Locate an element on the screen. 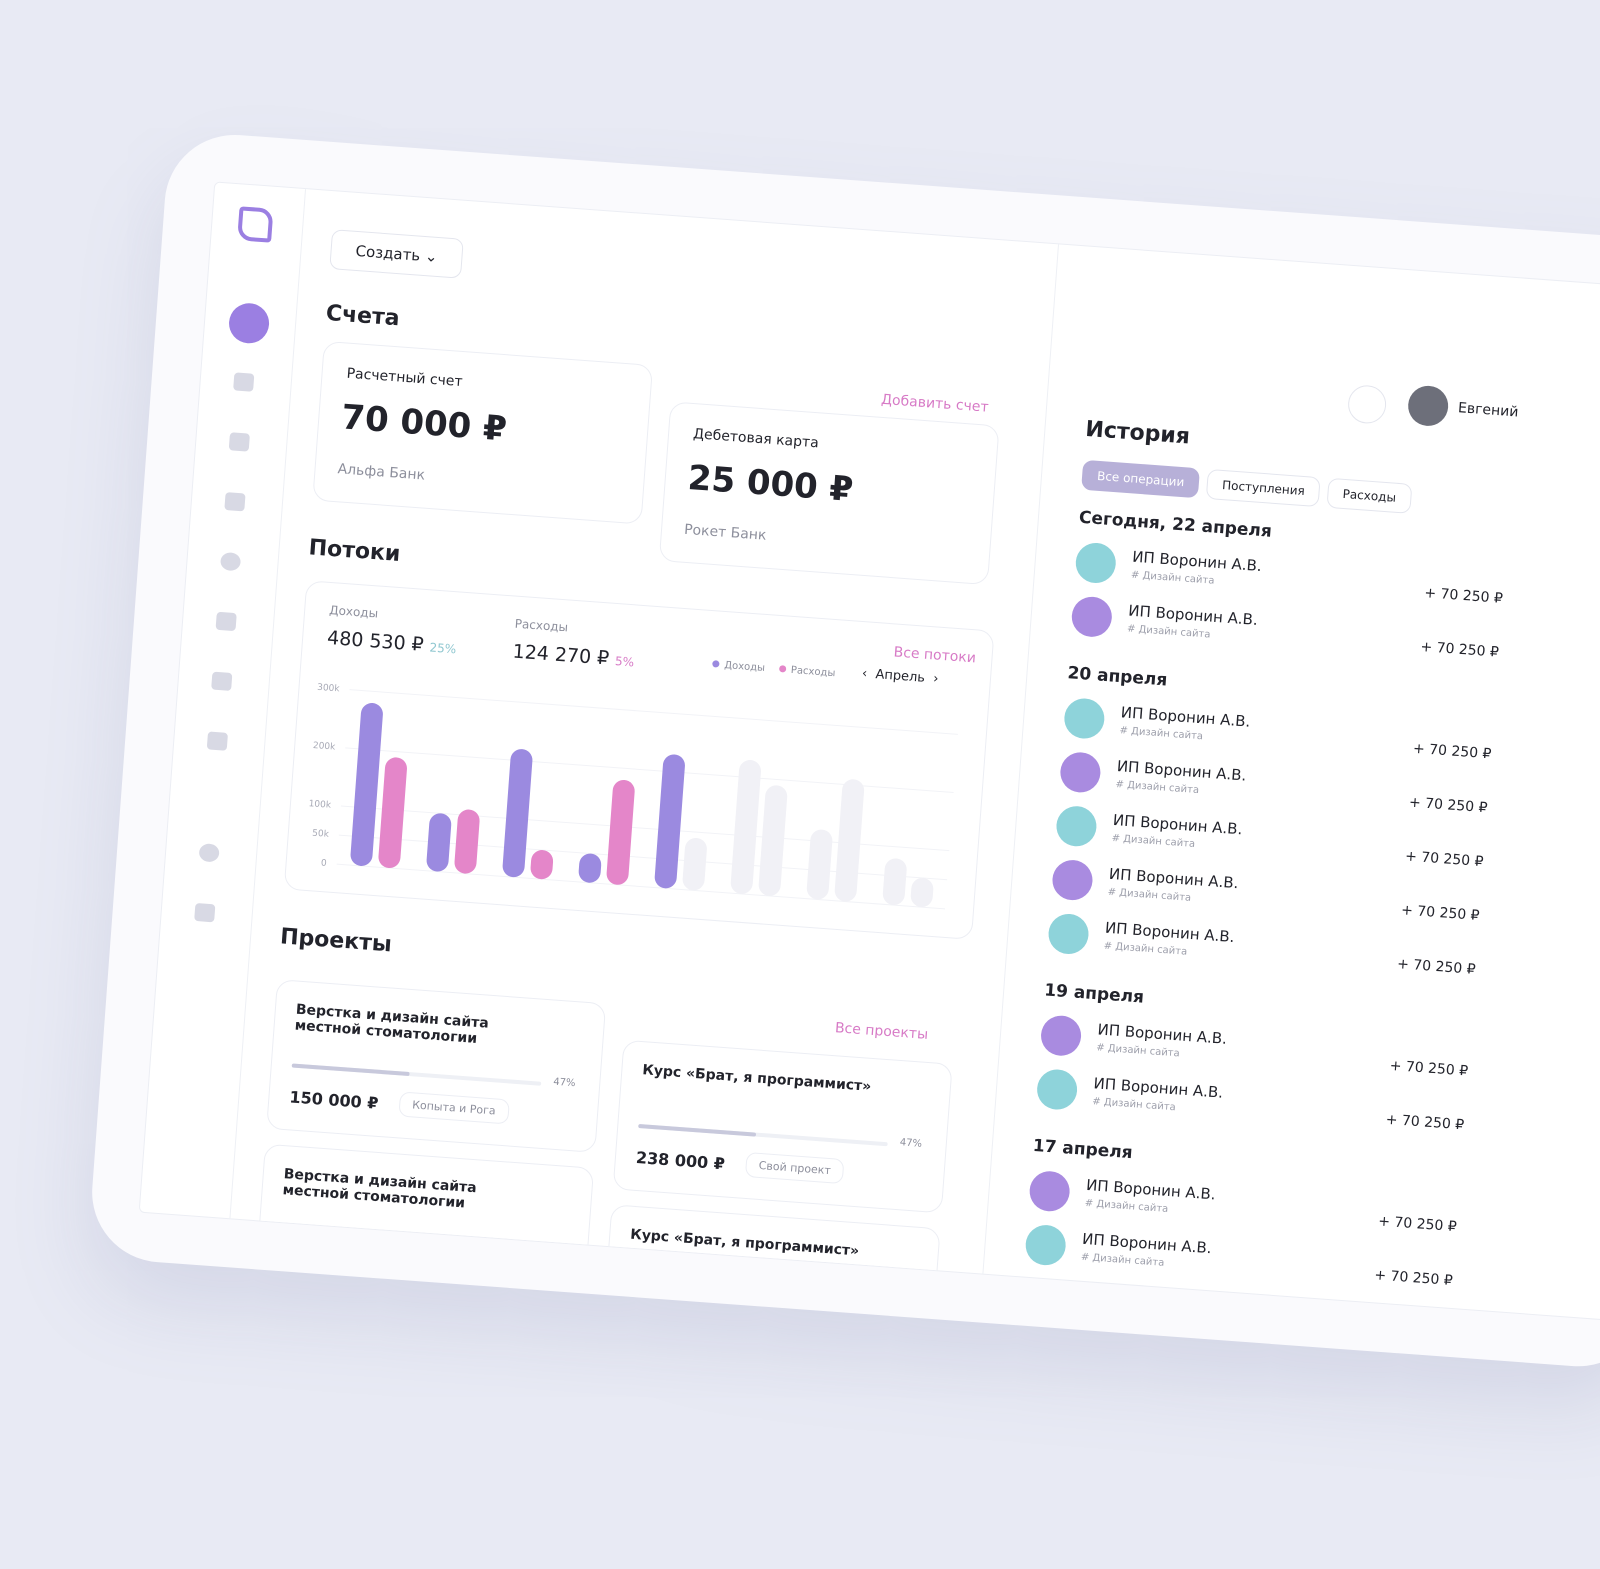 The image size is (1600, 1569). project-tag: Свой проект is located at coordinates (794, 1168).